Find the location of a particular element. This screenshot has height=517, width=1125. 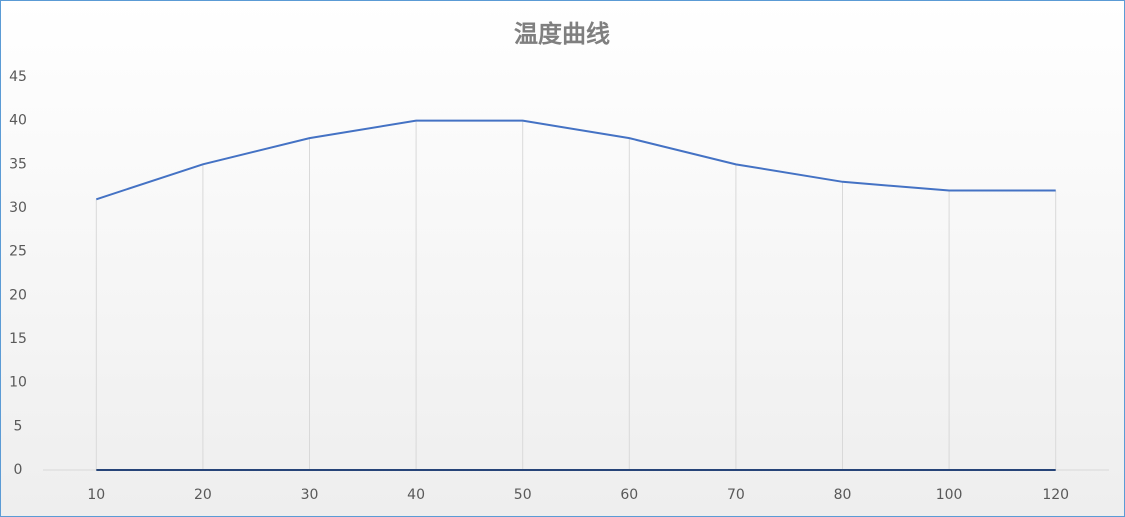

y-tick-label: 45 is located at coordinates (18, 77).